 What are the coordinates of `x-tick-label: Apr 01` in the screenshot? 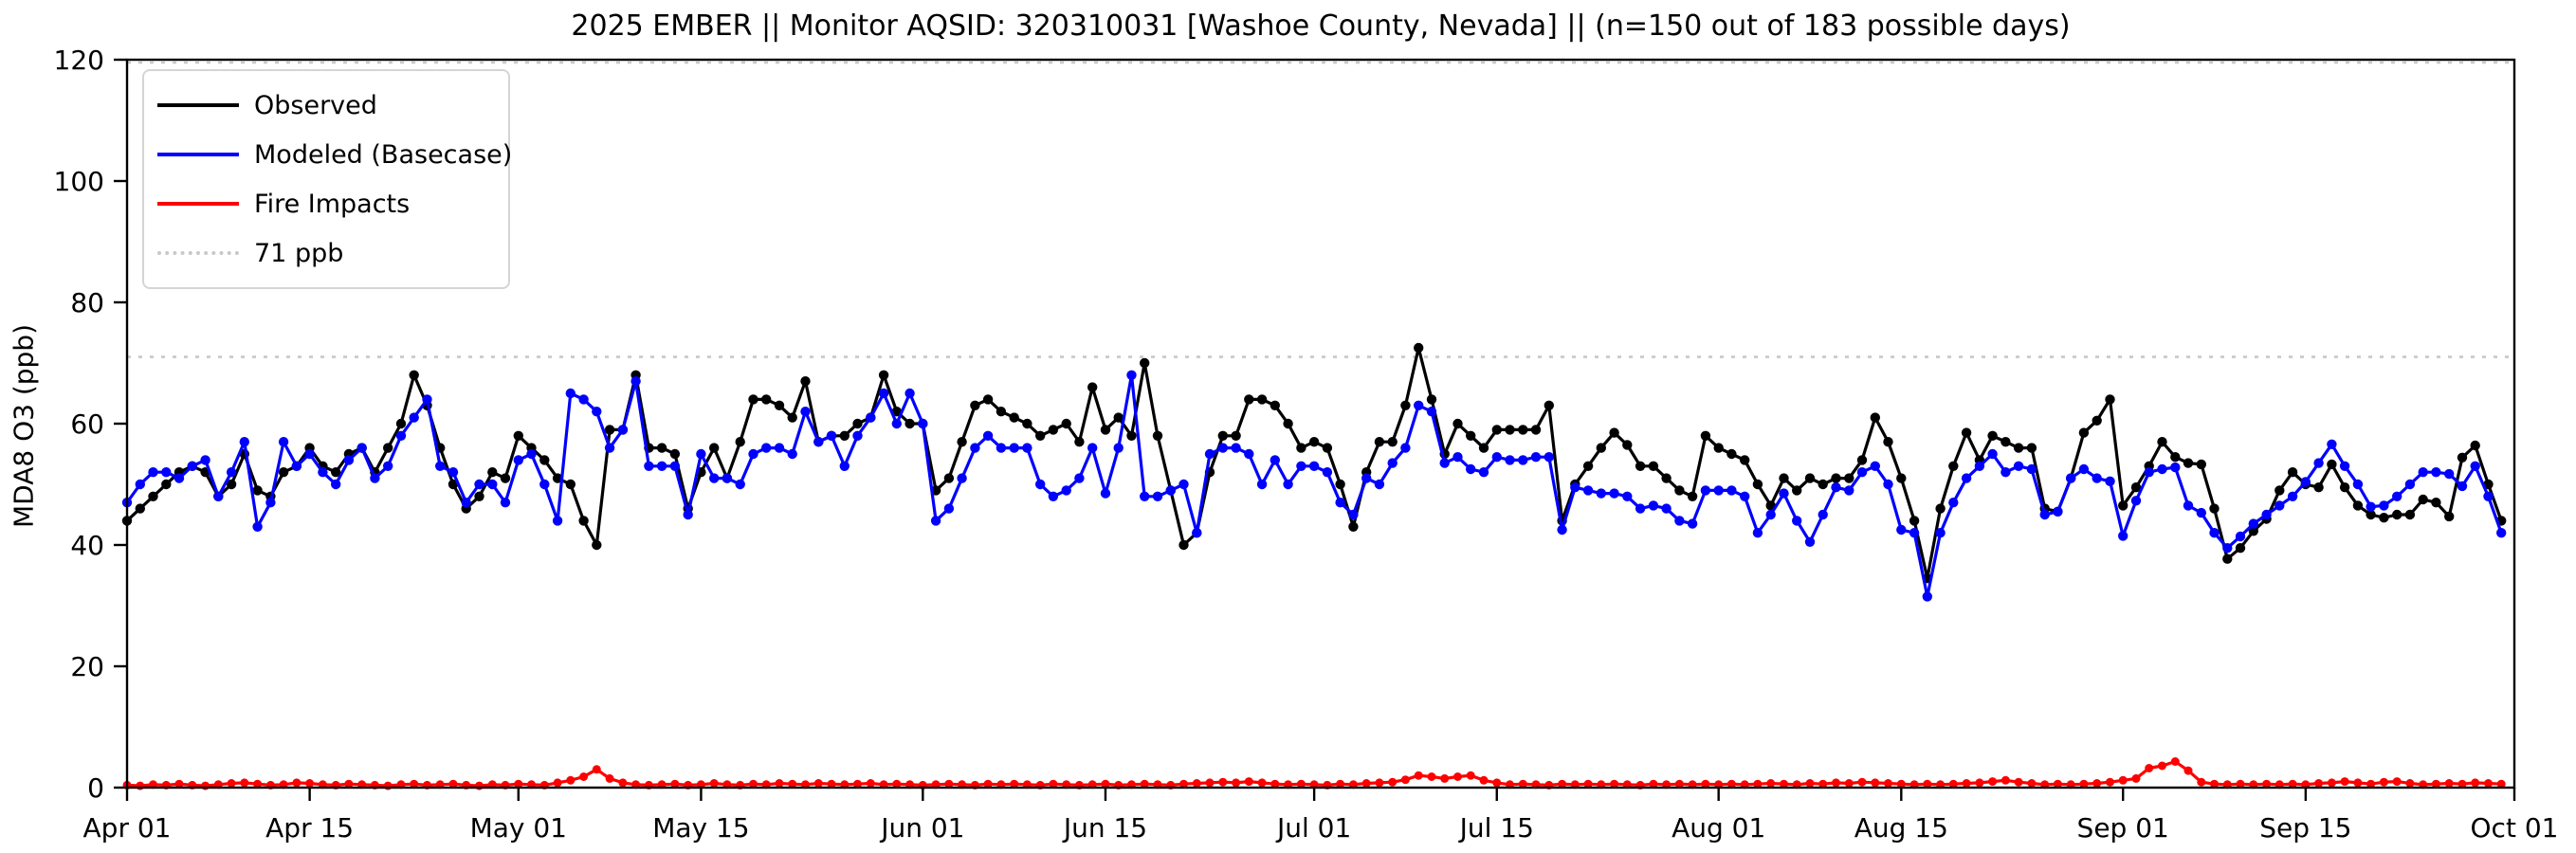 It's located at (127, 828).